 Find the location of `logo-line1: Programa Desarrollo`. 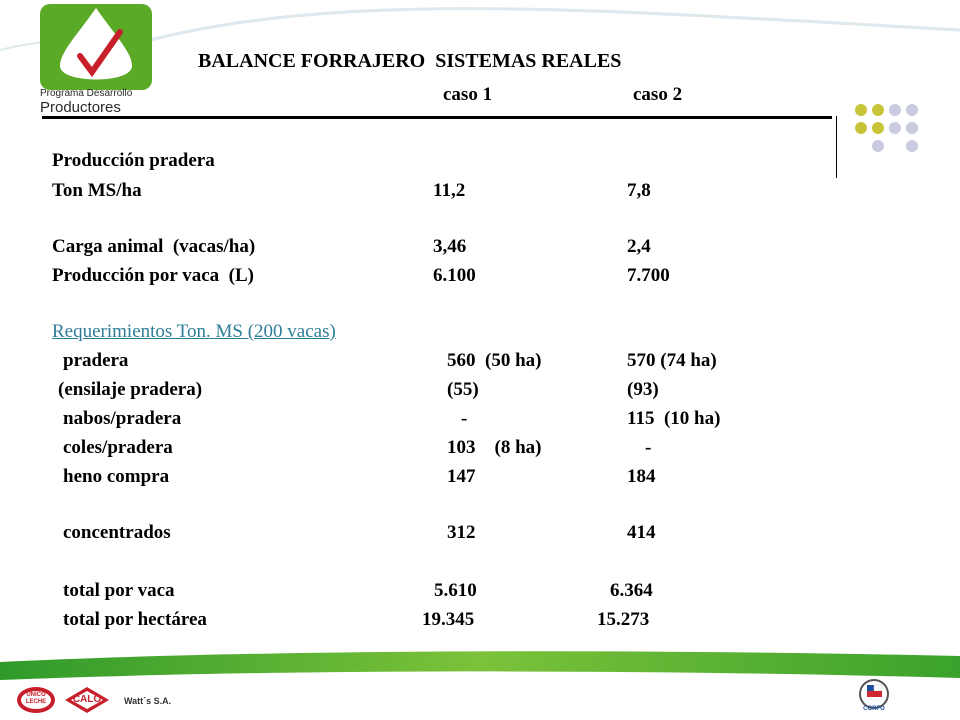

logo-line1: Programa Desarrollo is located at coordinates (86, 93).